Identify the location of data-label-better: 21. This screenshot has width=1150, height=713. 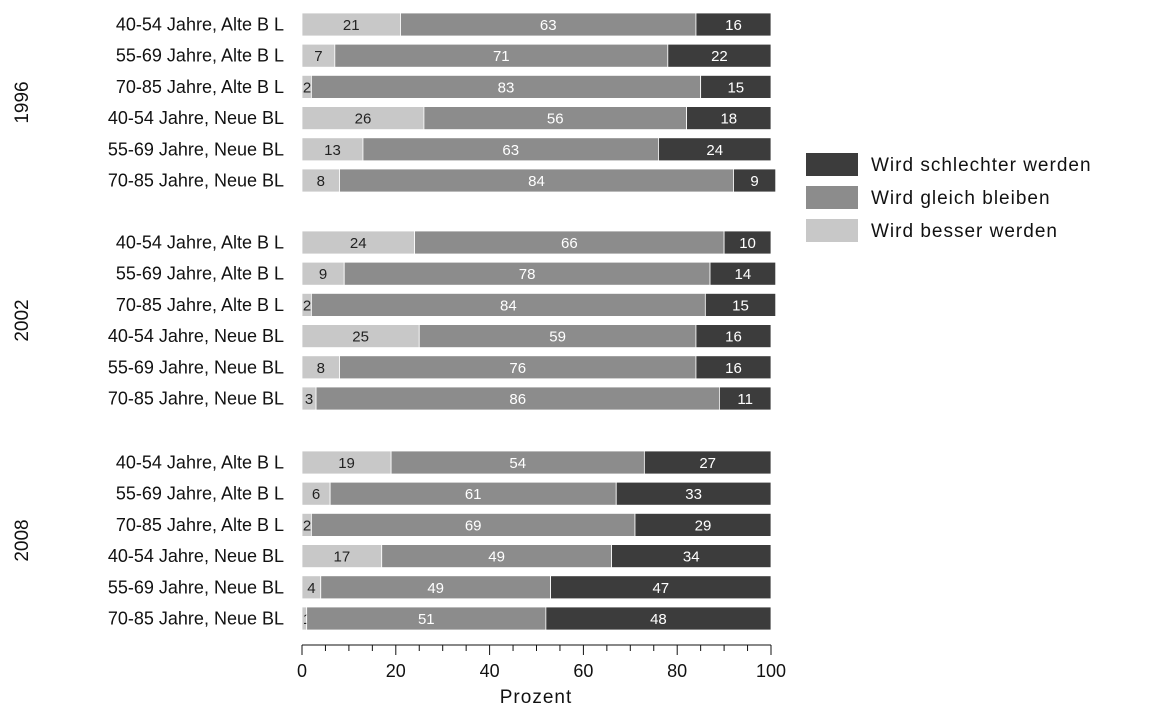
(351, 25).